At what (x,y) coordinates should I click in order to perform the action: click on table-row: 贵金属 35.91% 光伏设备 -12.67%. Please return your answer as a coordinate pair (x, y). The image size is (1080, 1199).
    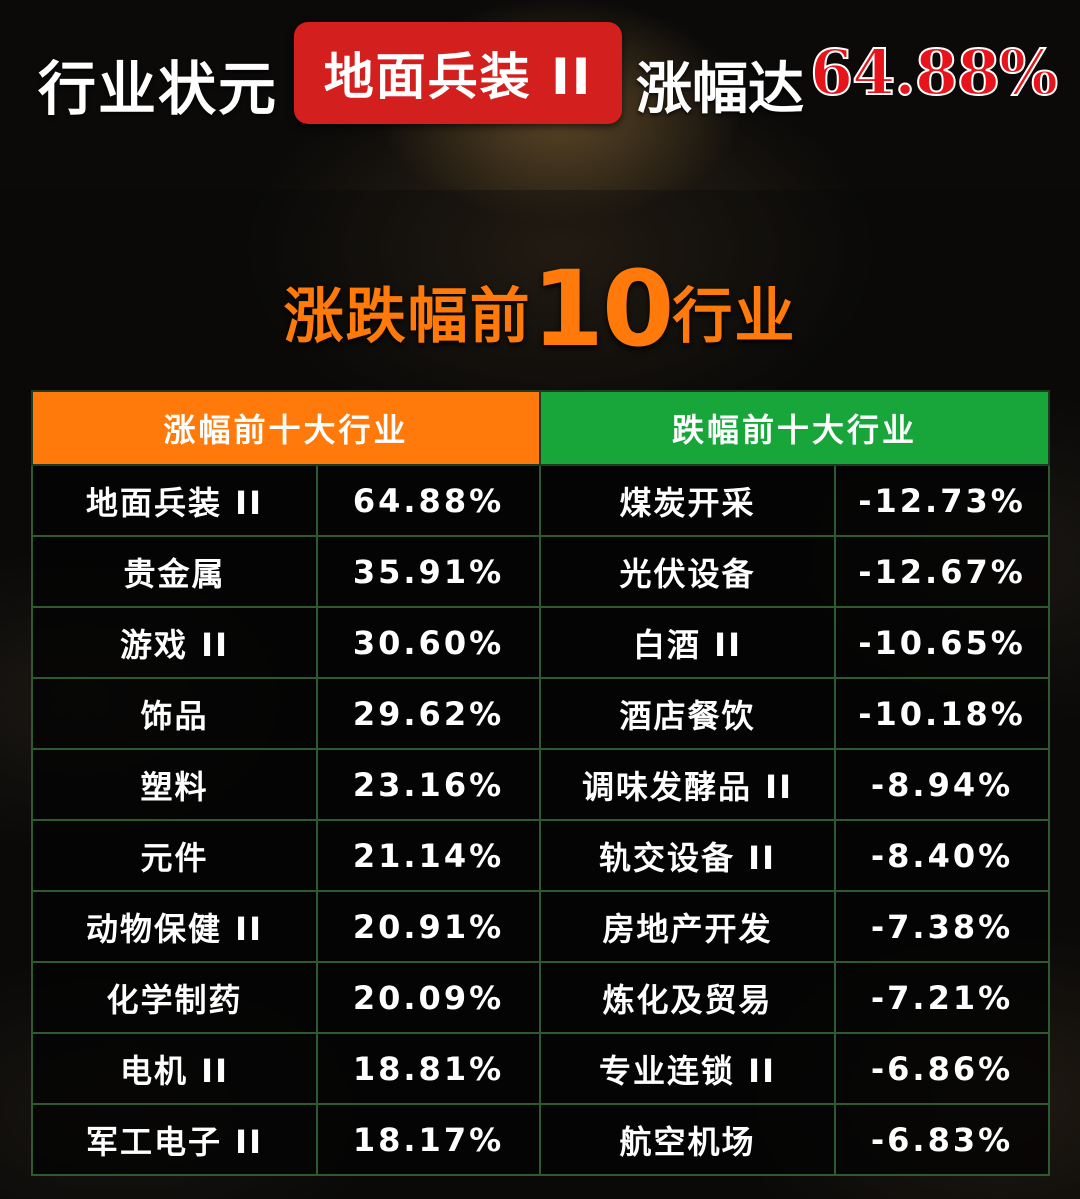
    Looking at the image, I should click on (541, 571).